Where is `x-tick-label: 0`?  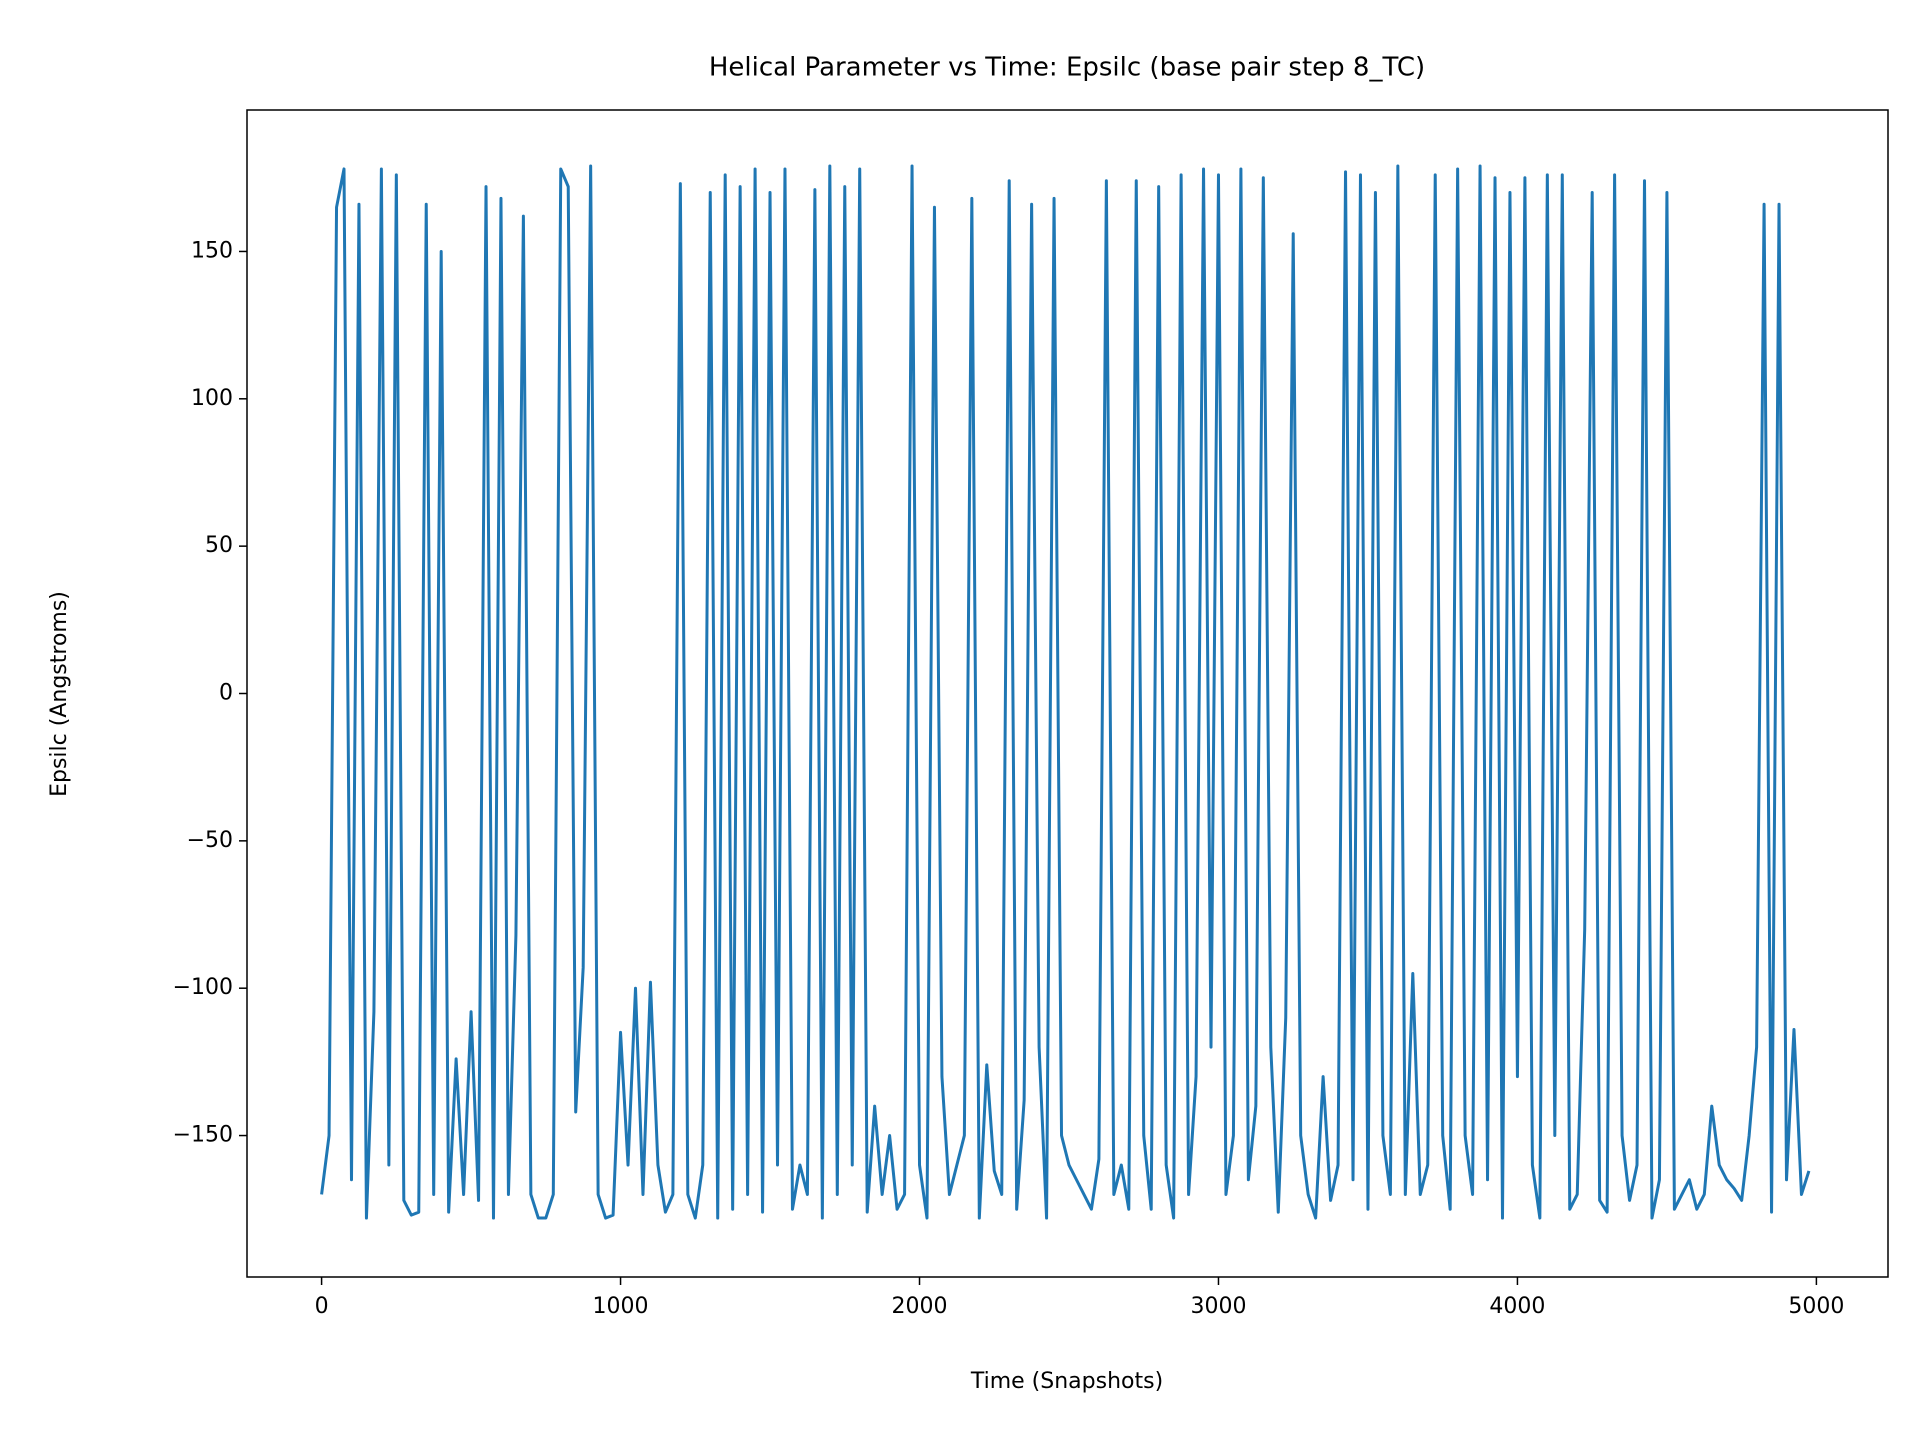 x-tick-label: 0 is located at coordinates (322, 1306).